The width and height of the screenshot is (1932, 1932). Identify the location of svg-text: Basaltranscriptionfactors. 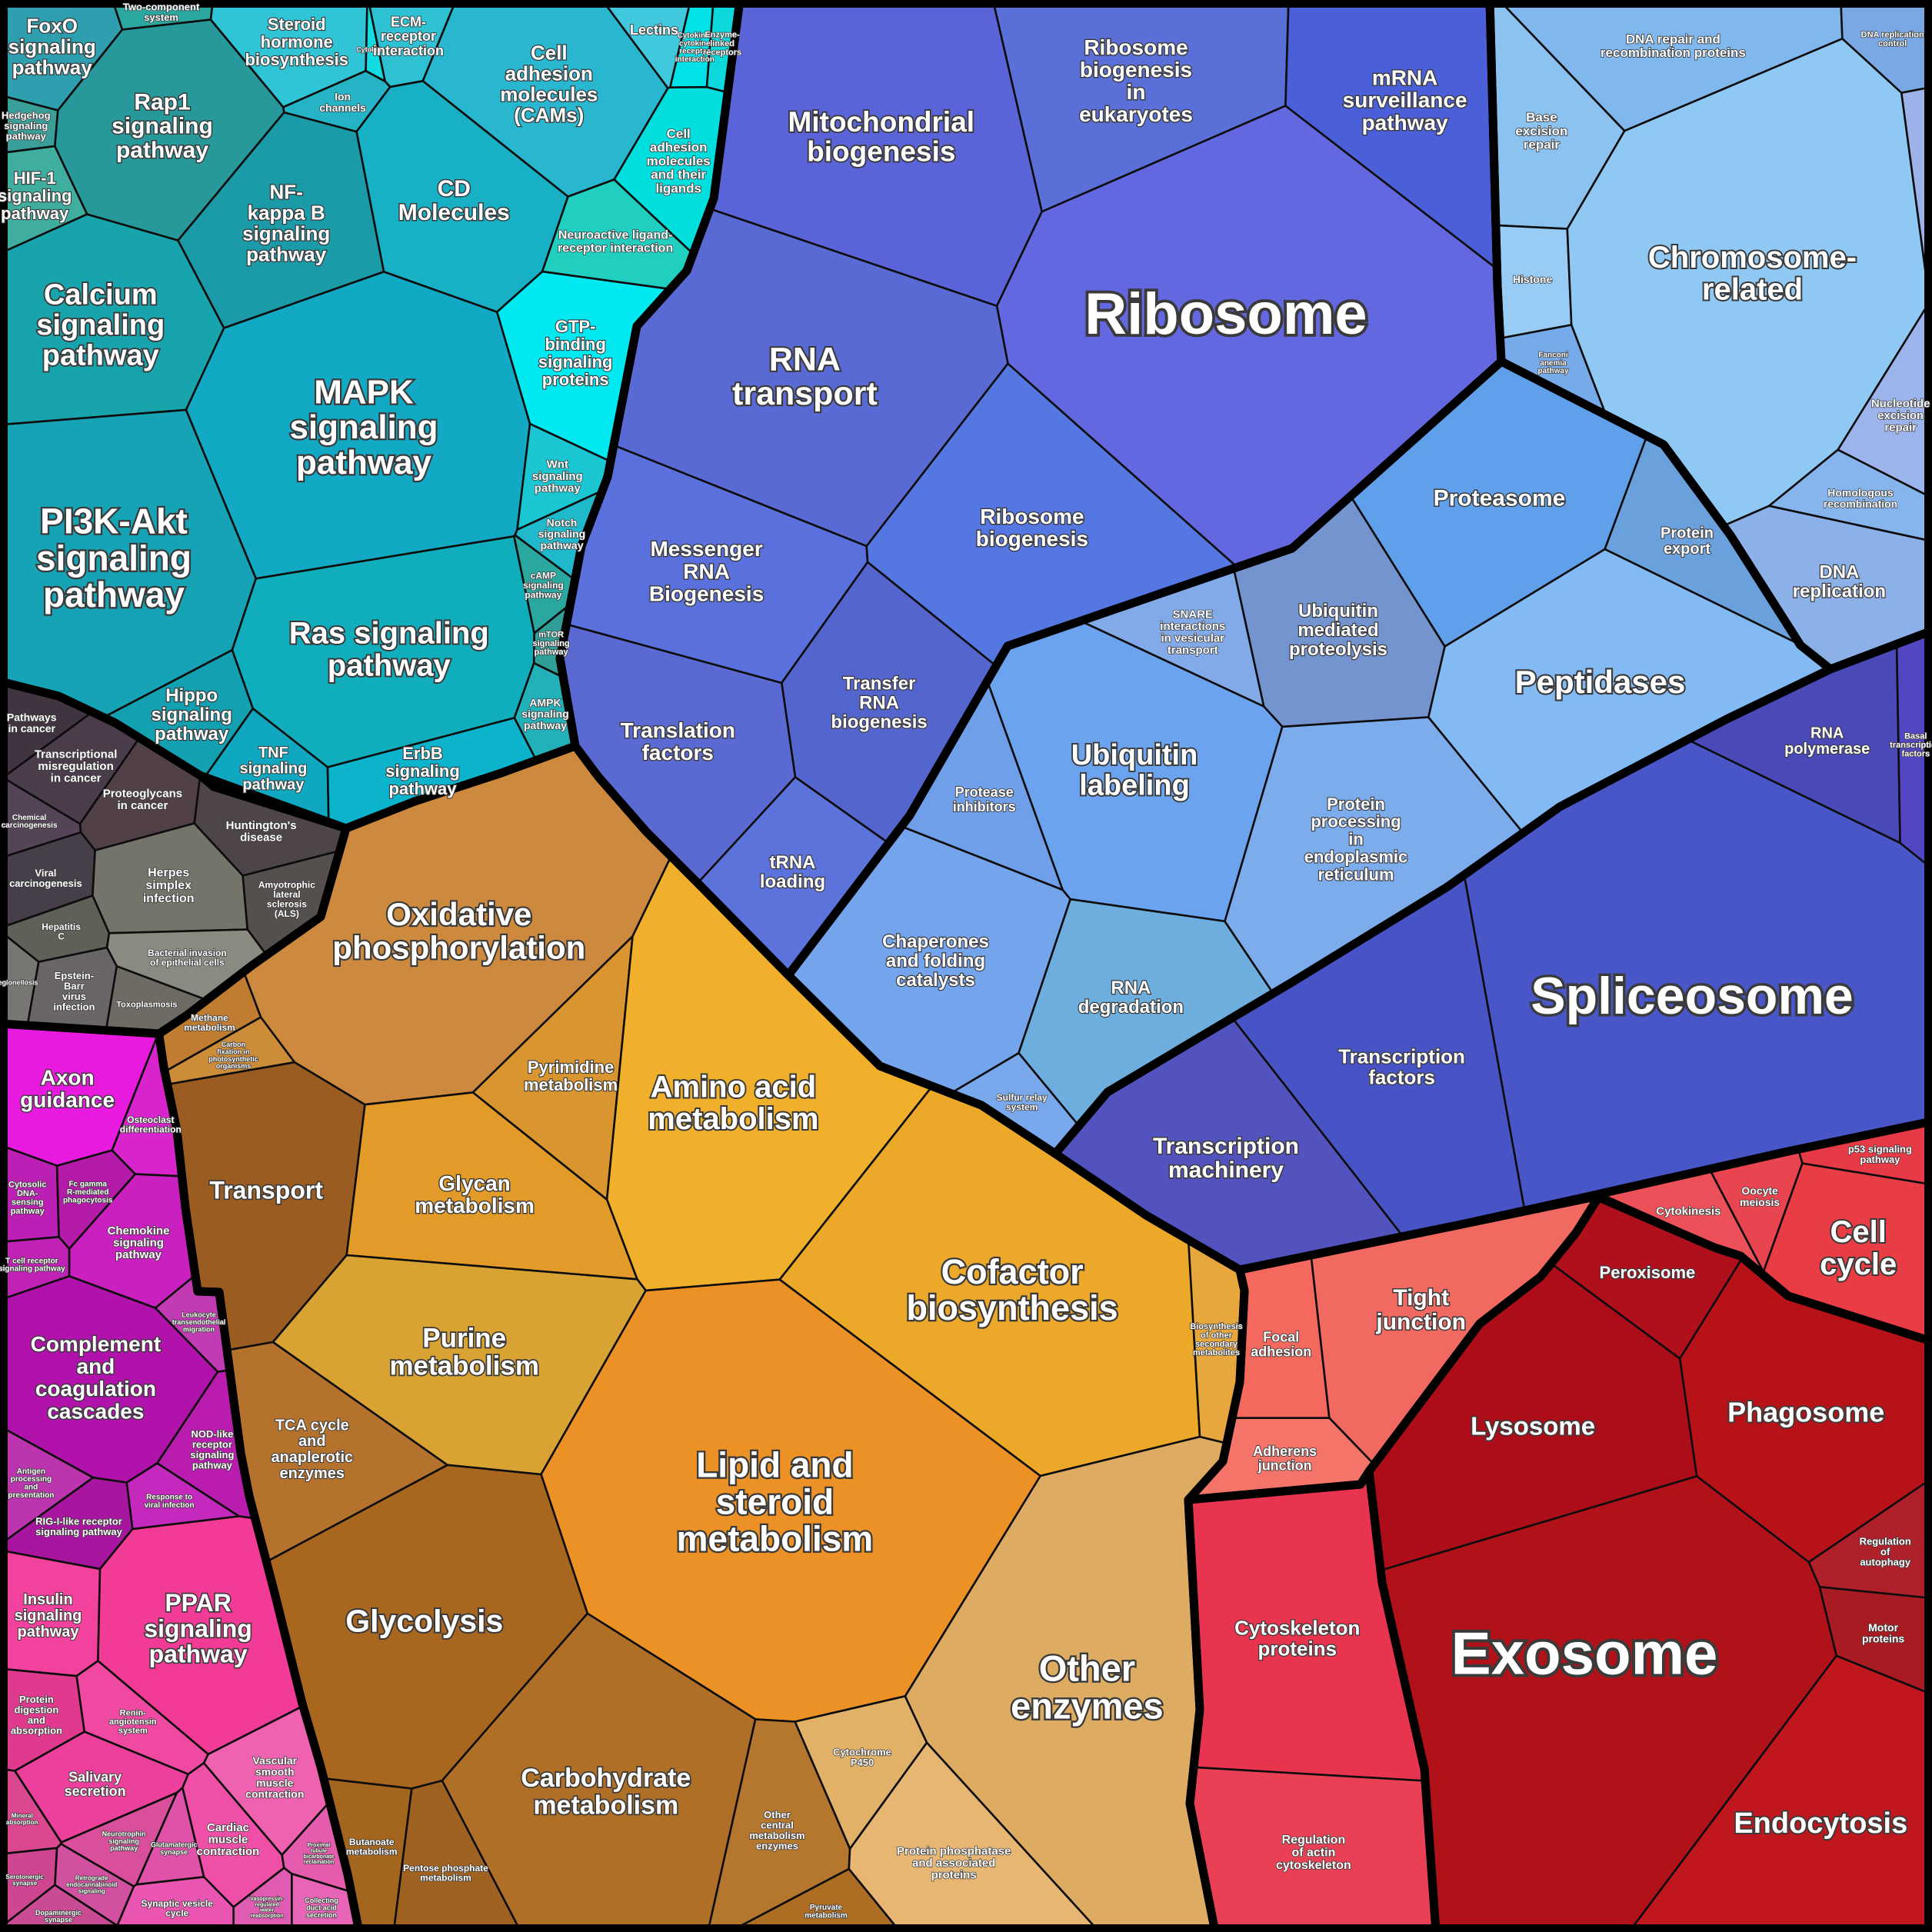
(1911, 745).